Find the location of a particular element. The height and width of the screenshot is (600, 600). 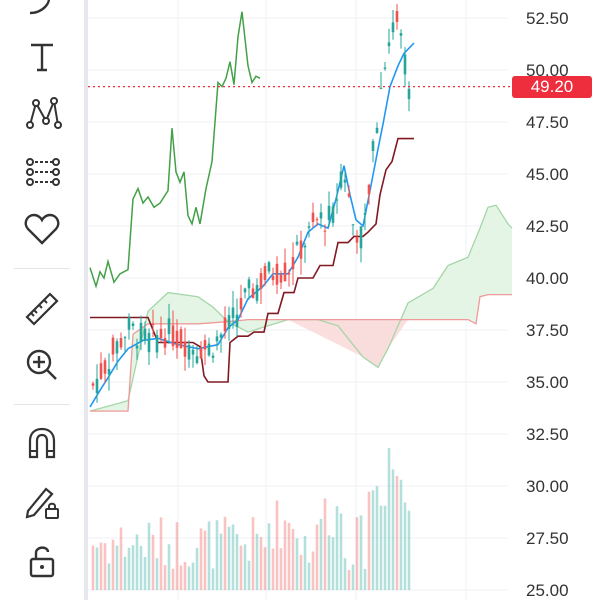

ruler-tool is located at coordinates (42, 309).